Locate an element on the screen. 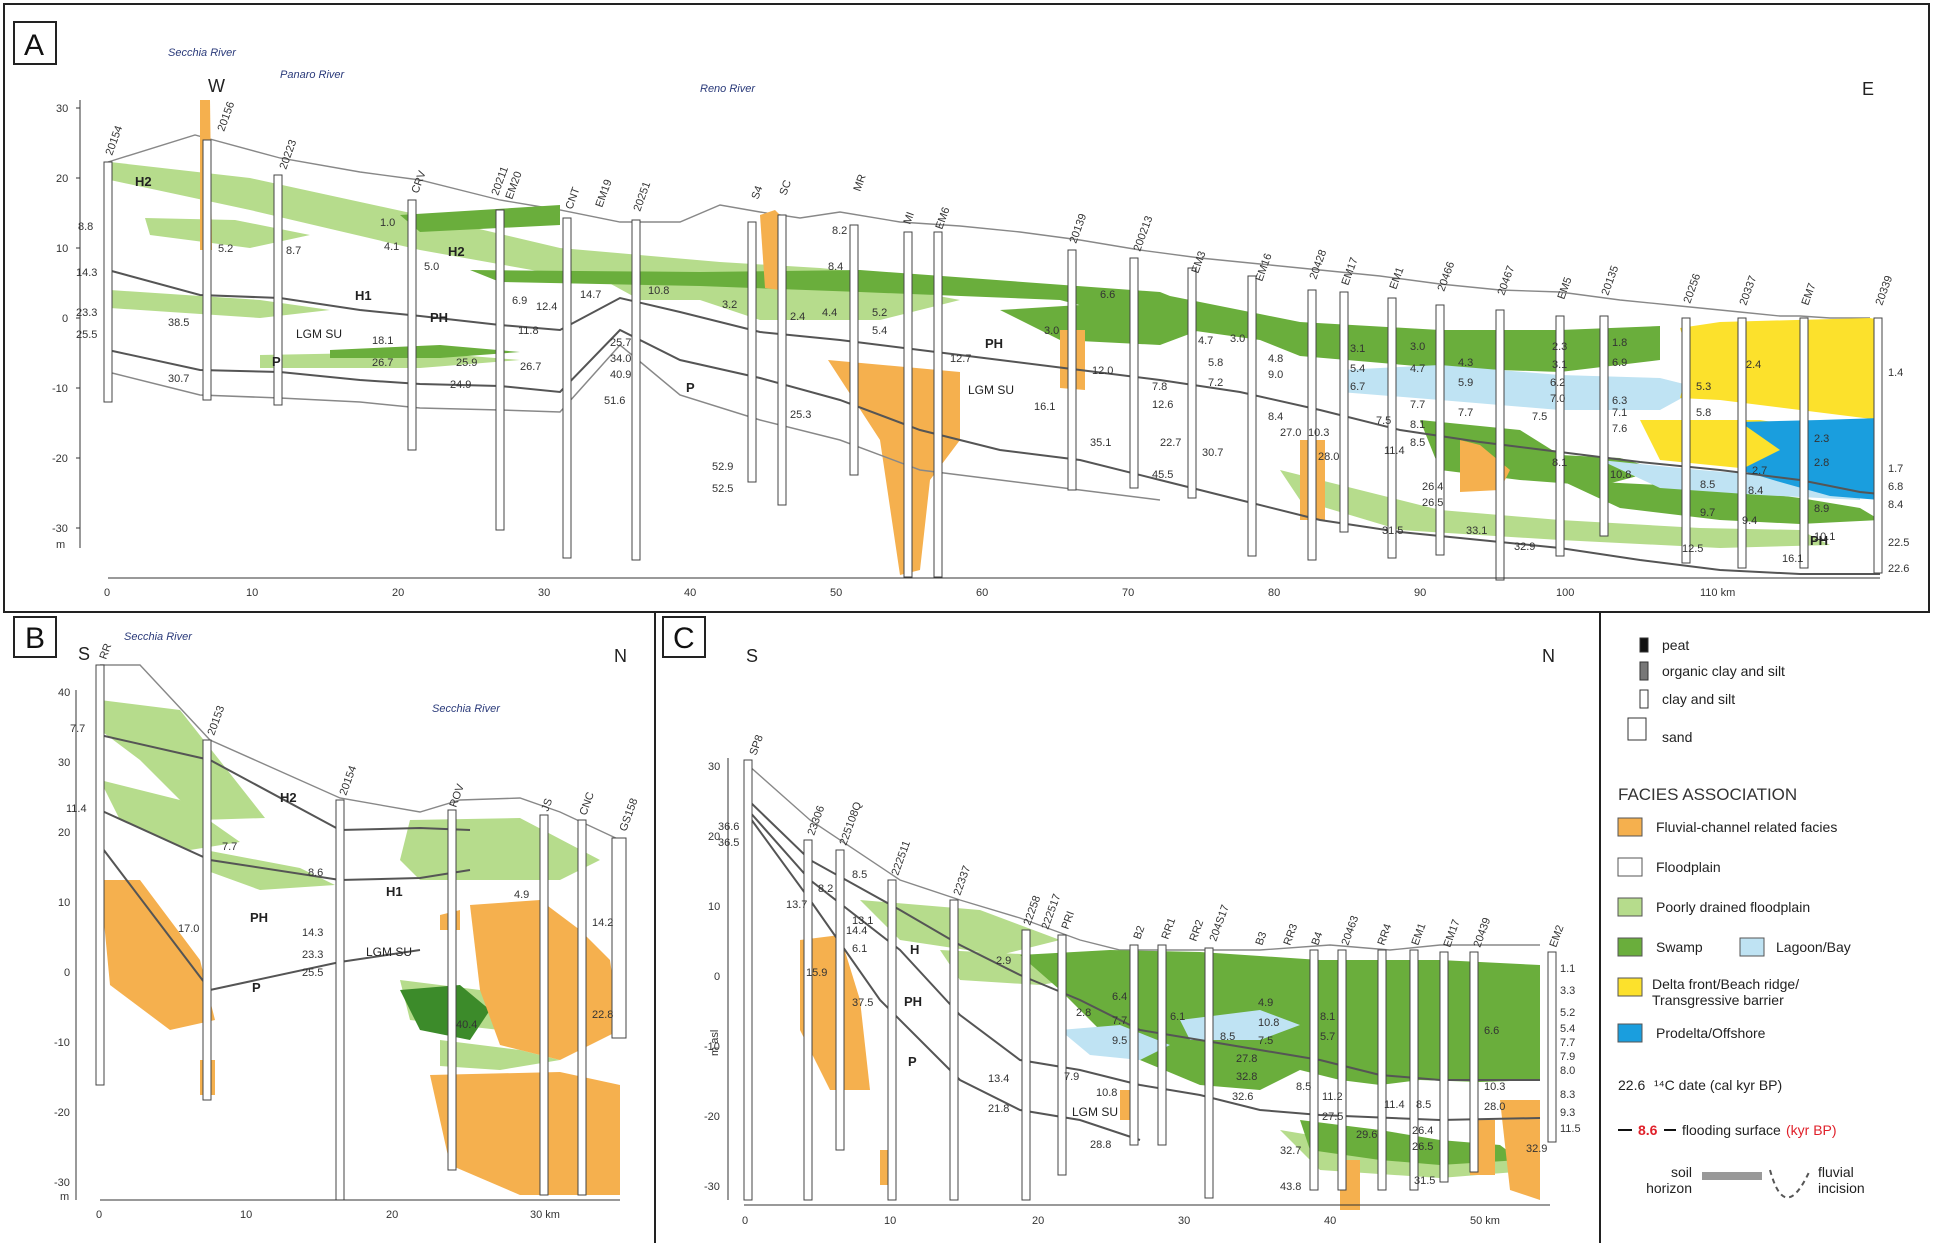  date-label: 40.9 is located at coordinates (620, 375).